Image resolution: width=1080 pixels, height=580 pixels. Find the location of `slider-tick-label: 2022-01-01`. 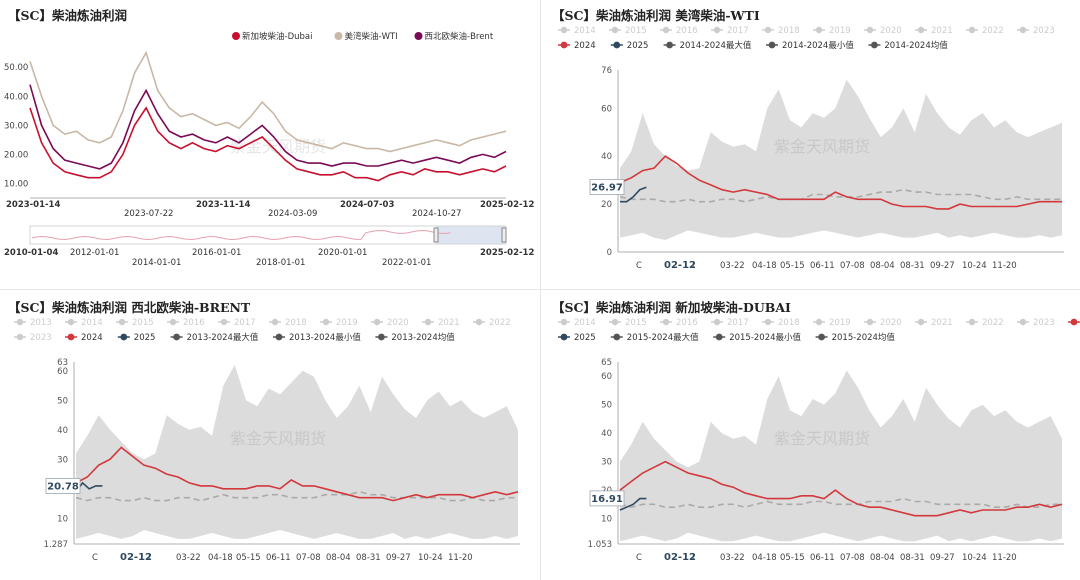

slider-tick-label: 2022-01-01 is located at coordinates (406, 263).